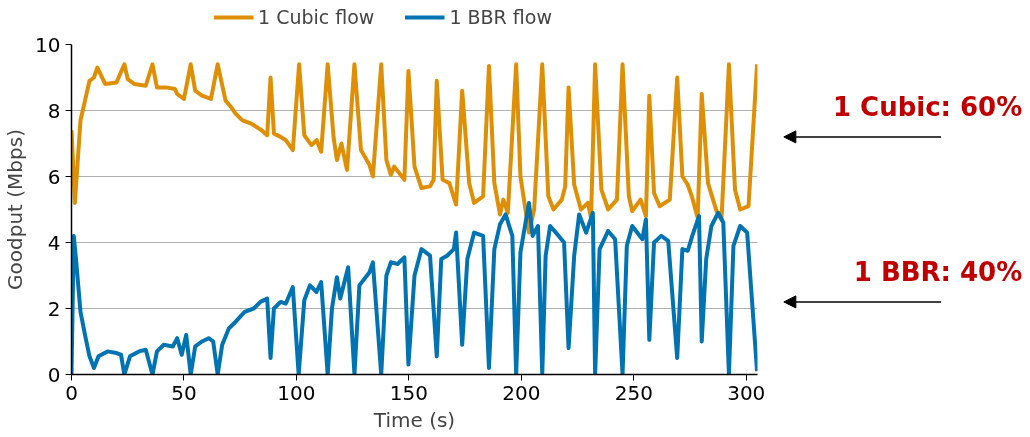 The height and width of the screenshot is (437, 1030). What do you see at coordinates (54, 374) in the screenshot?
I see `y-tick-label: 0` at bounding box center [54, 374].